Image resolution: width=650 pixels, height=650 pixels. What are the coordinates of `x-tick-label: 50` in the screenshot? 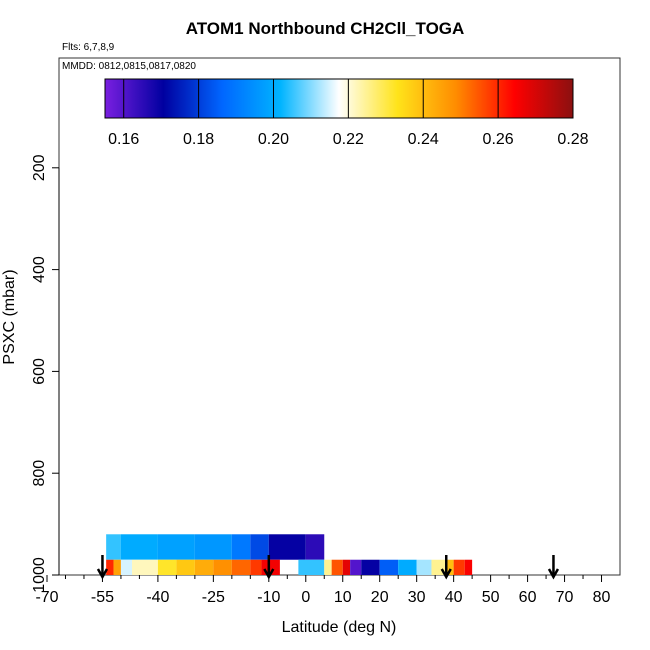 It's located at (491, 597).